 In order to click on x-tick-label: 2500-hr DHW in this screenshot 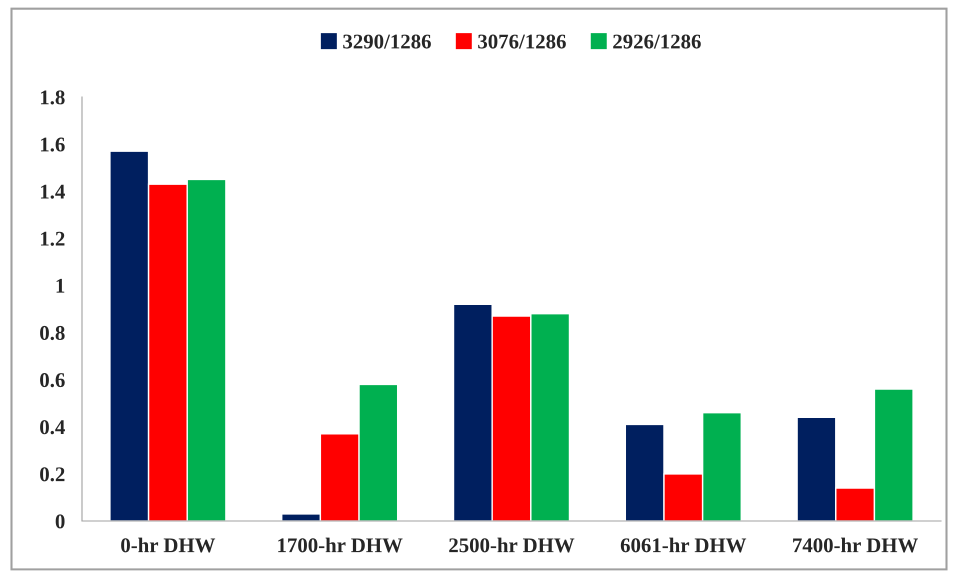, I will do `click(511, 545)`.